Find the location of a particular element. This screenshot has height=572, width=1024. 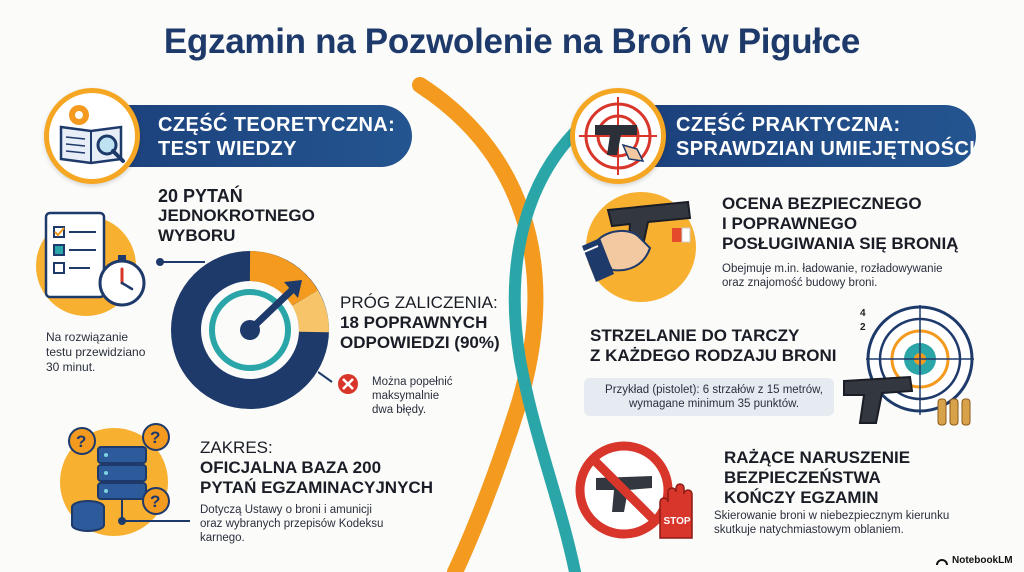

handling-line3: POSŁUGIWANIA SIĘ BRONIĄ is located at coordinates (840, 243).